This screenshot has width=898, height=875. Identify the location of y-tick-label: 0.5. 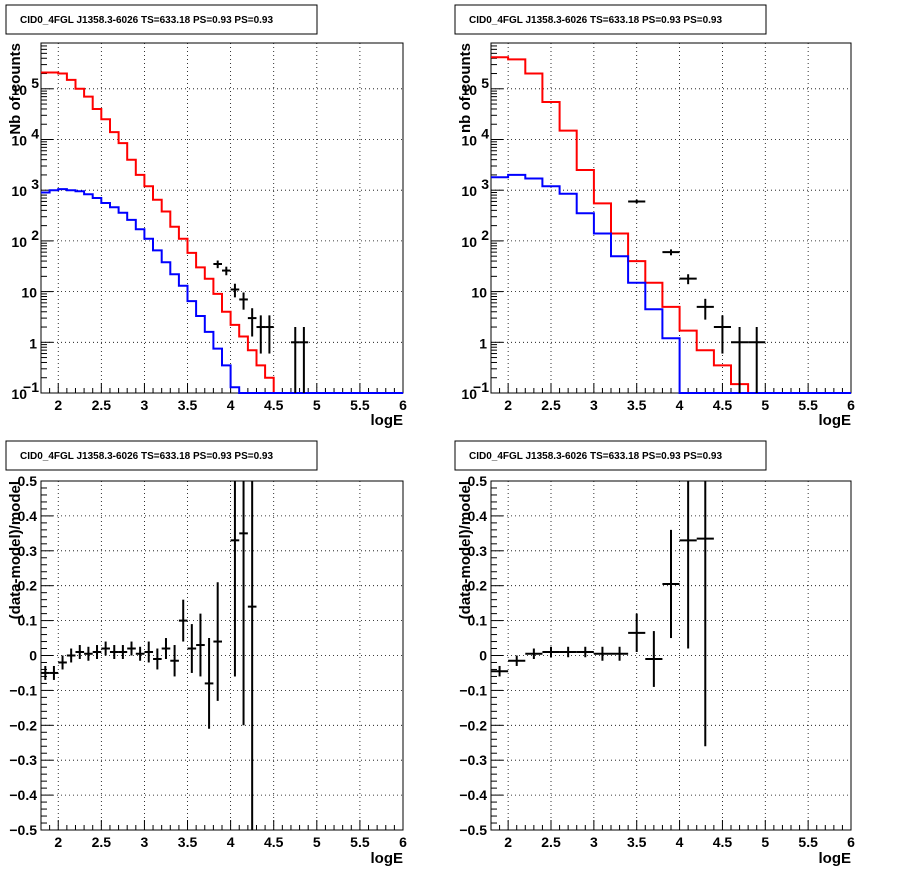
(28, 481).